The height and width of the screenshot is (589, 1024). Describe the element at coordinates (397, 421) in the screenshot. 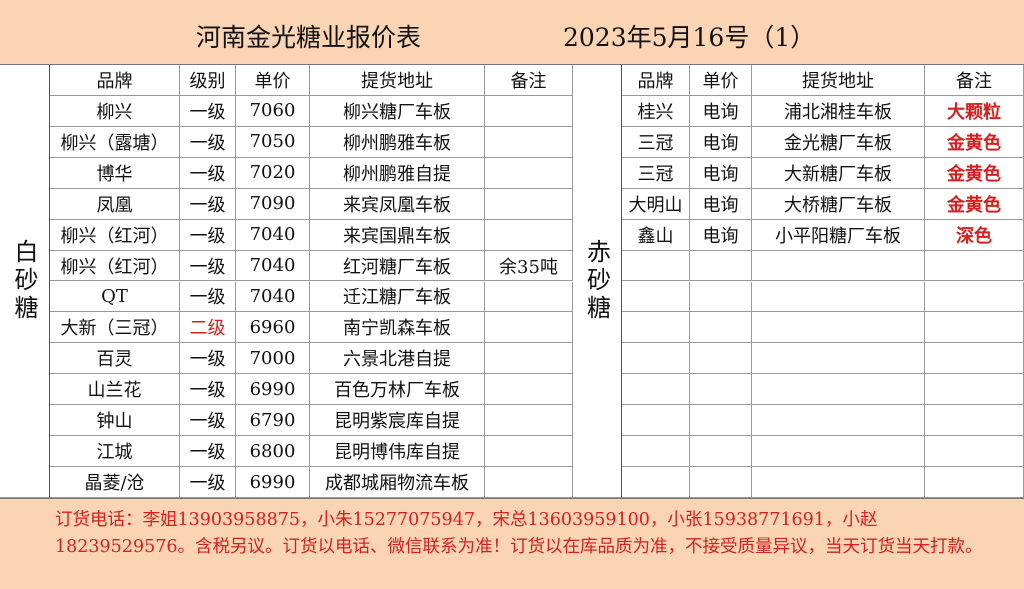

I see `table-cell: 昆明紫宸库自提` at that location.